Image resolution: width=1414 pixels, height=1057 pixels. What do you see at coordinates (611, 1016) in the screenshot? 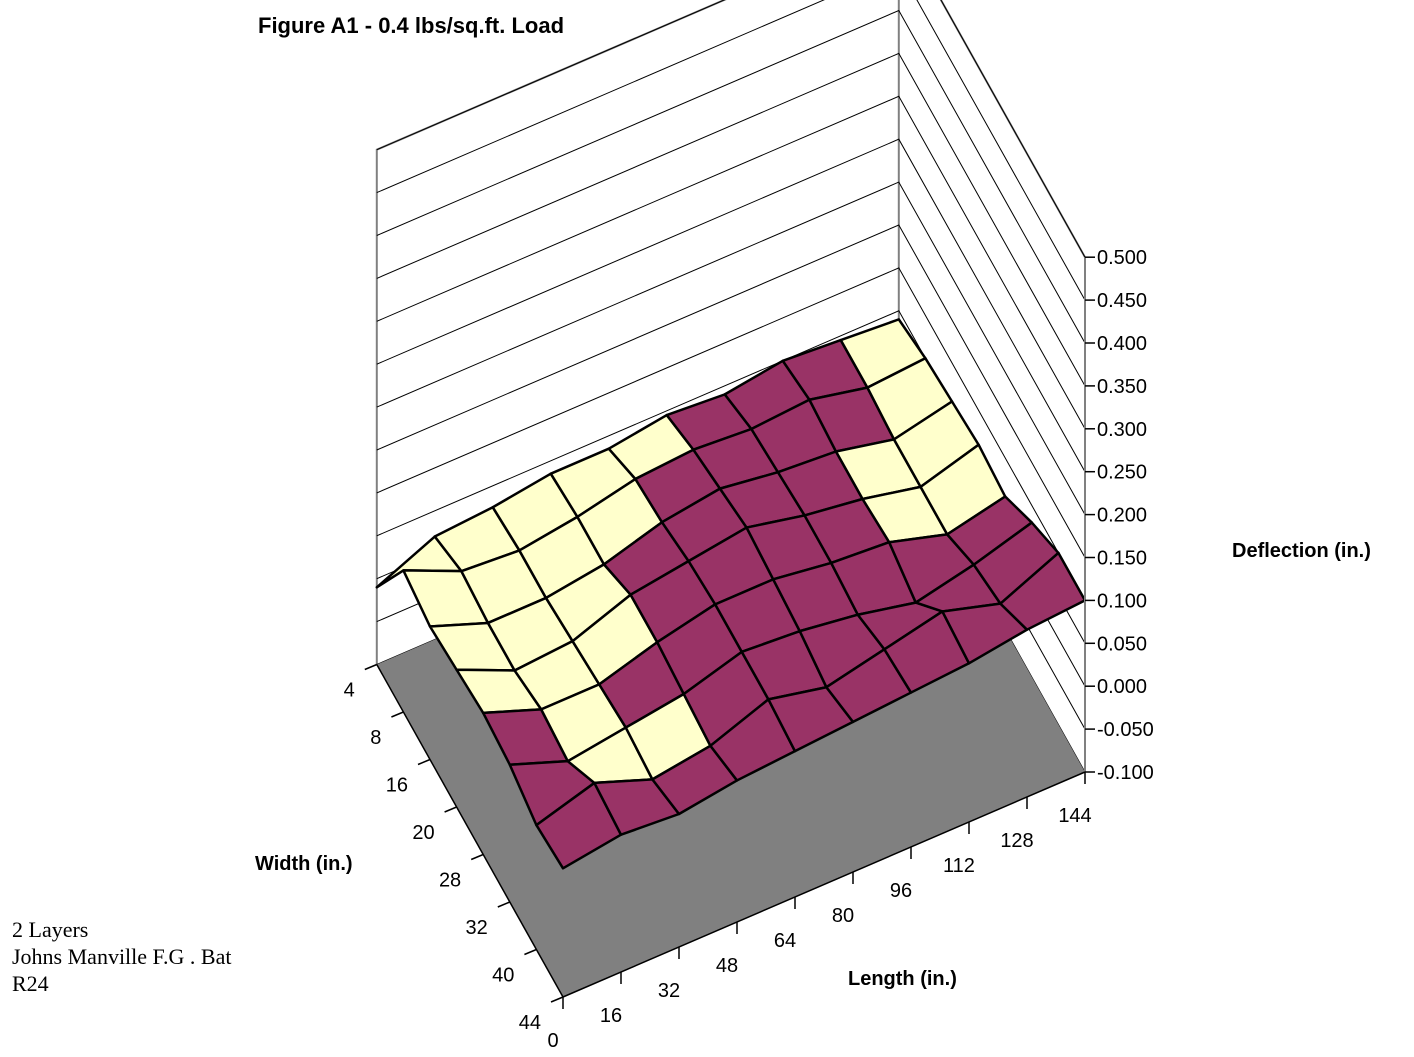
I see `x-axis-tick-label: 16` at bounding box center [611, 1016].